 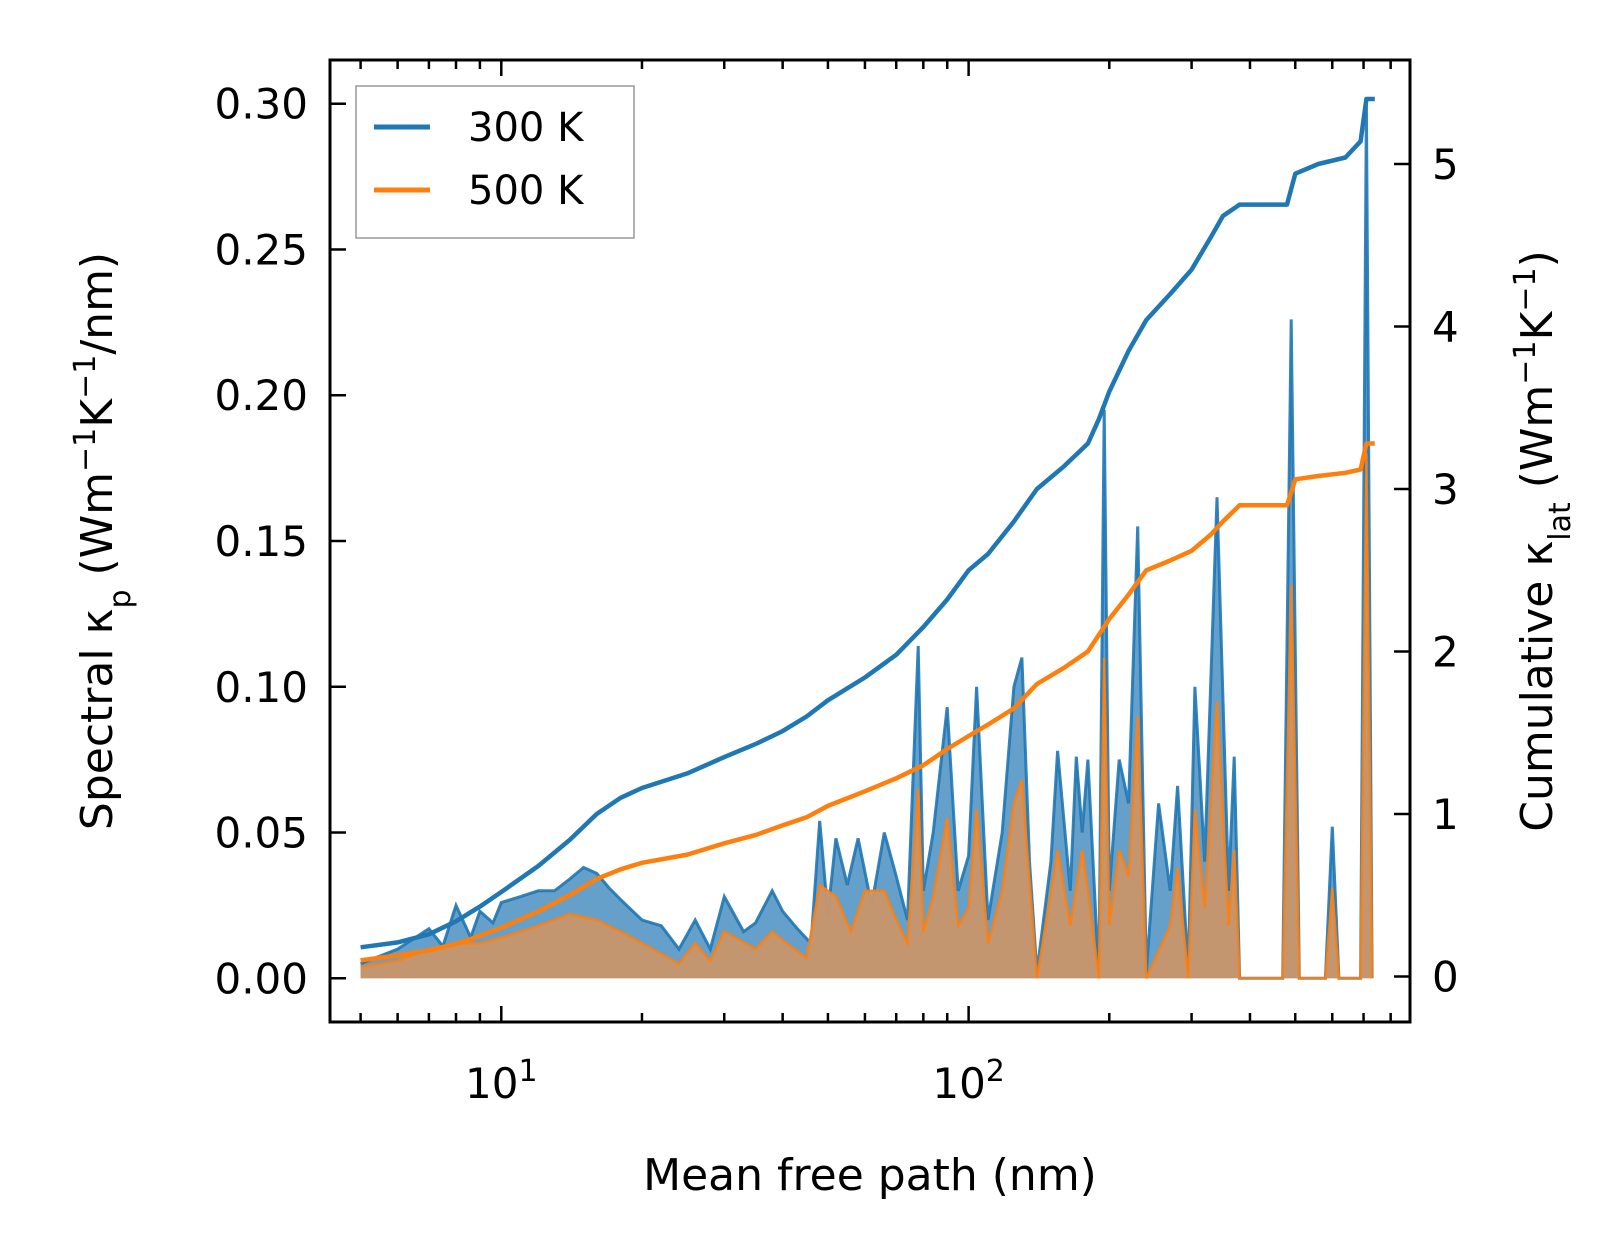 What do you see at coordinates (1445, 327) in the screenshot?
I see `right-y-tick-label: 4` at bounding box center [1445, 327].